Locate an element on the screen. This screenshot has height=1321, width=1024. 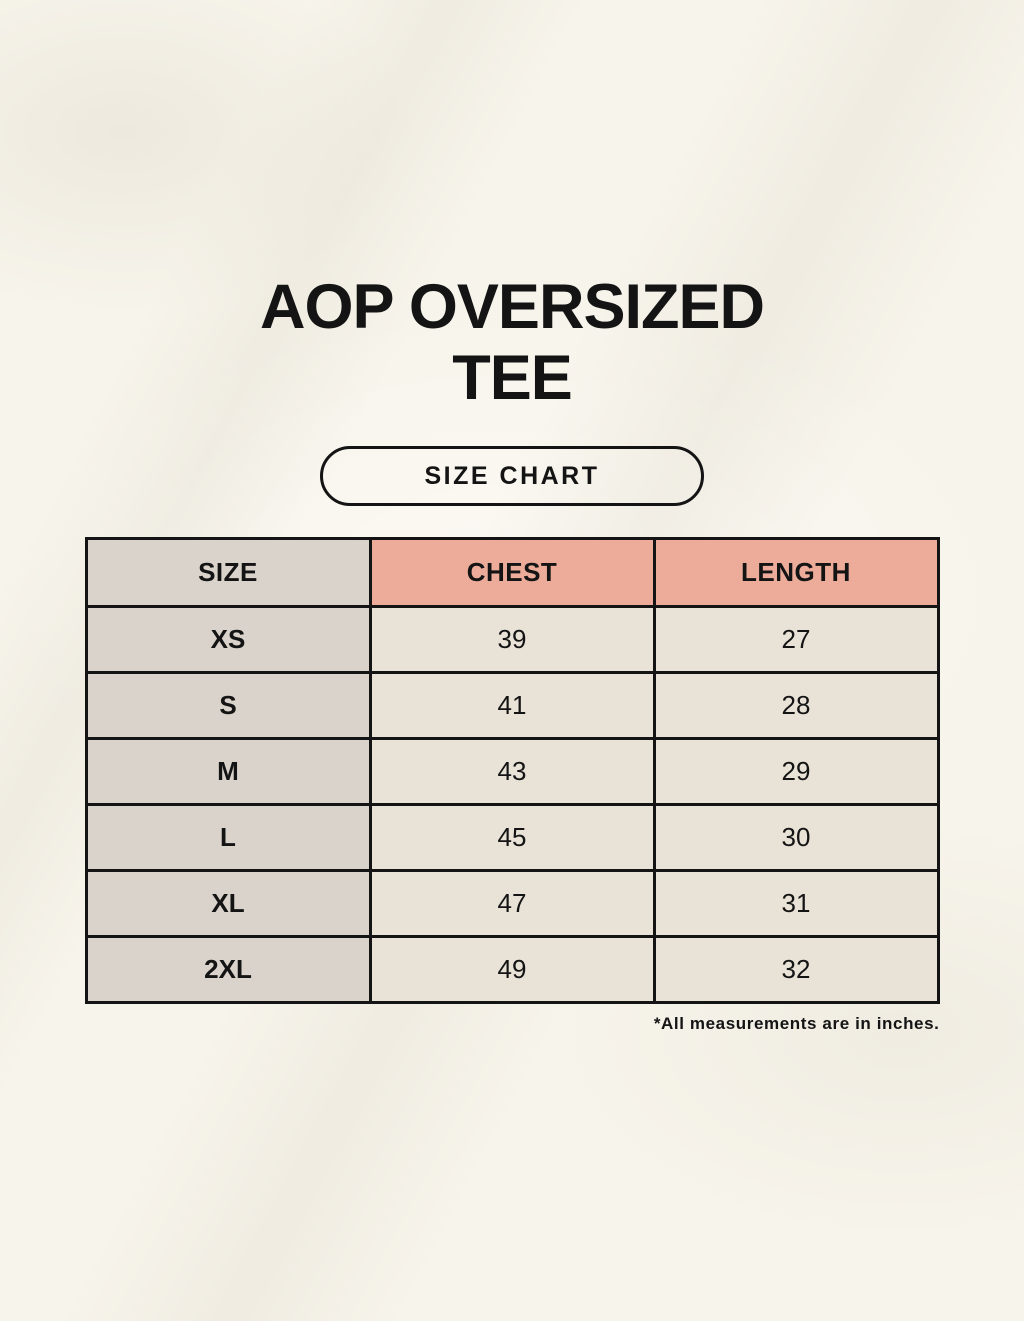
table-row: M 43 29 is located at coordinates (512, 772).